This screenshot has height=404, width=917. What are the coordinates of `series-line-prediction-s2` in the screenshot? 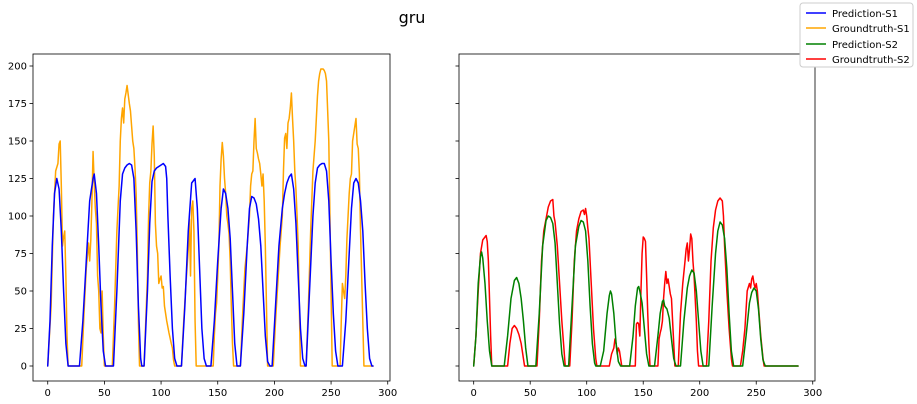 It's located at (635, 291).